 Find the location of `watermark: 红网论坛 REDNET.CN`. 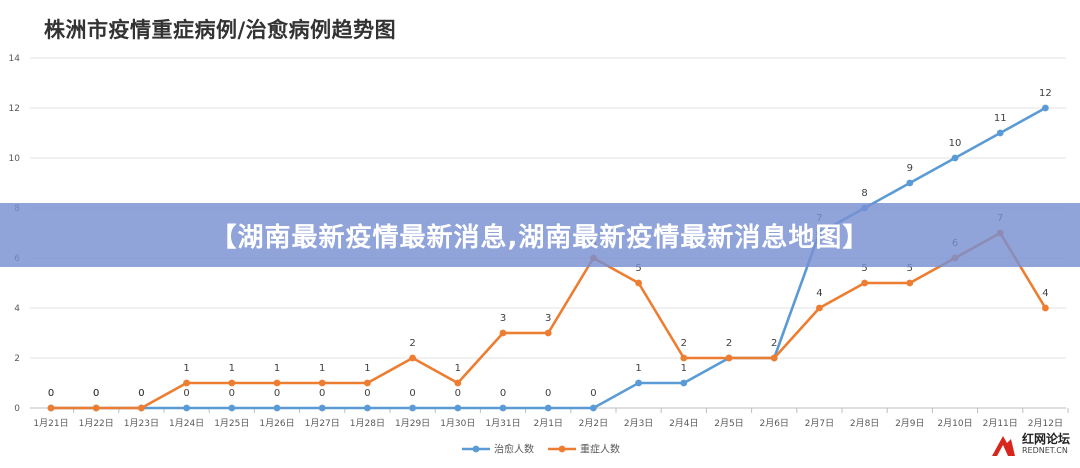

watermark: 红网论坛 REDNET.CN is located at coordinates (1029, 445).